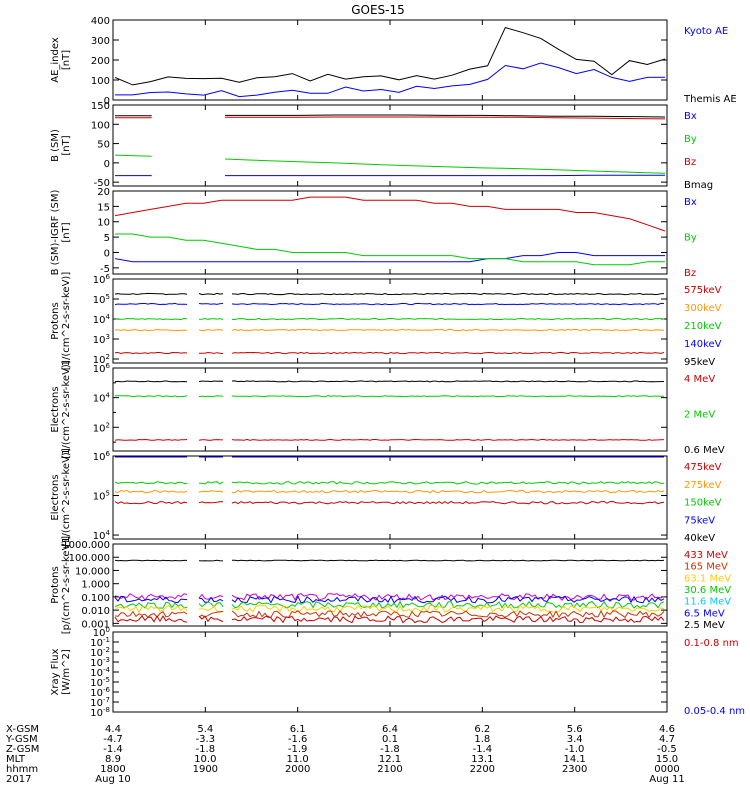 Image resolution: width=750 pixels, height=804 pixels. Describe the element at coordinates (711, 643) in the screenshot. I see `legend-entry: 0.1-0.8 nm` at that location.